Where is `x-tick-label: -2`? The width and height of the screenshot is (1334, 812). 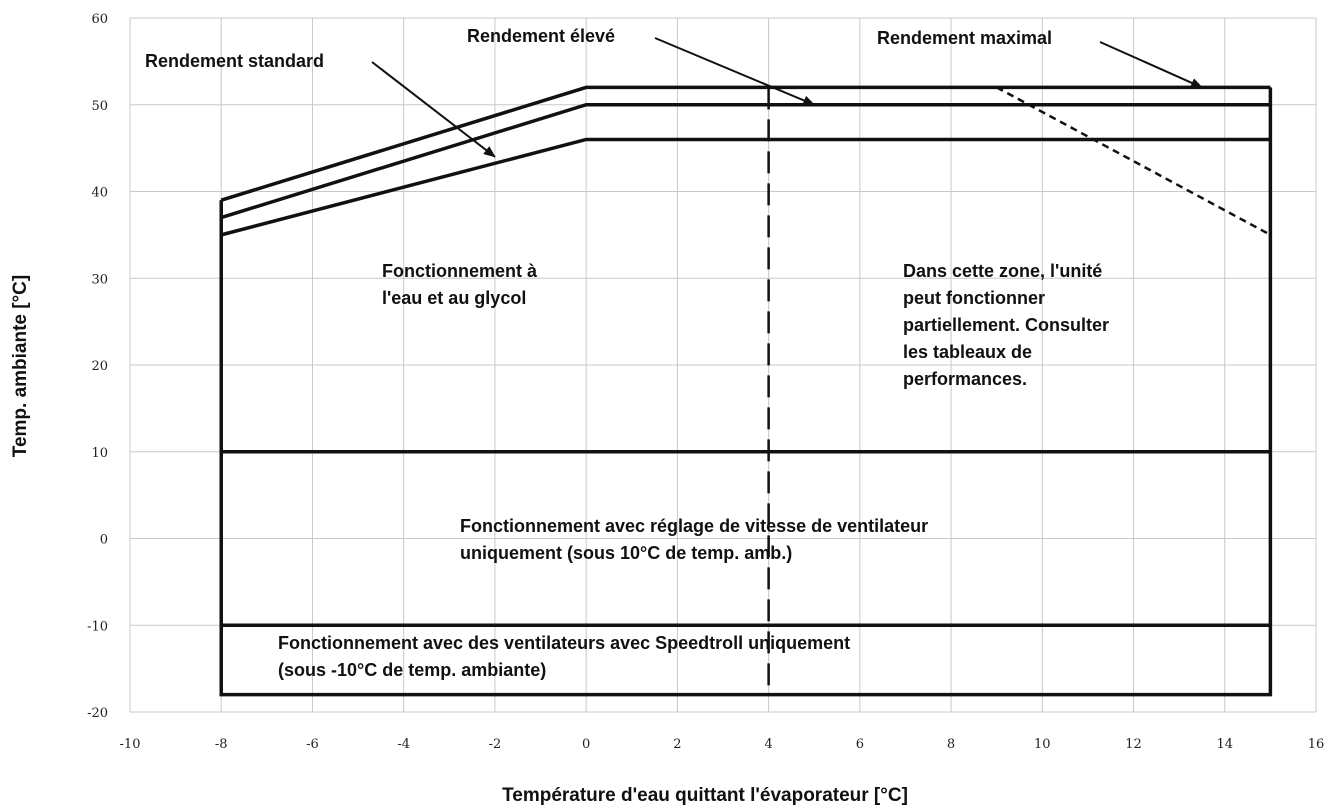 x-tick-label: -2 is located at coordinates (495, 744).